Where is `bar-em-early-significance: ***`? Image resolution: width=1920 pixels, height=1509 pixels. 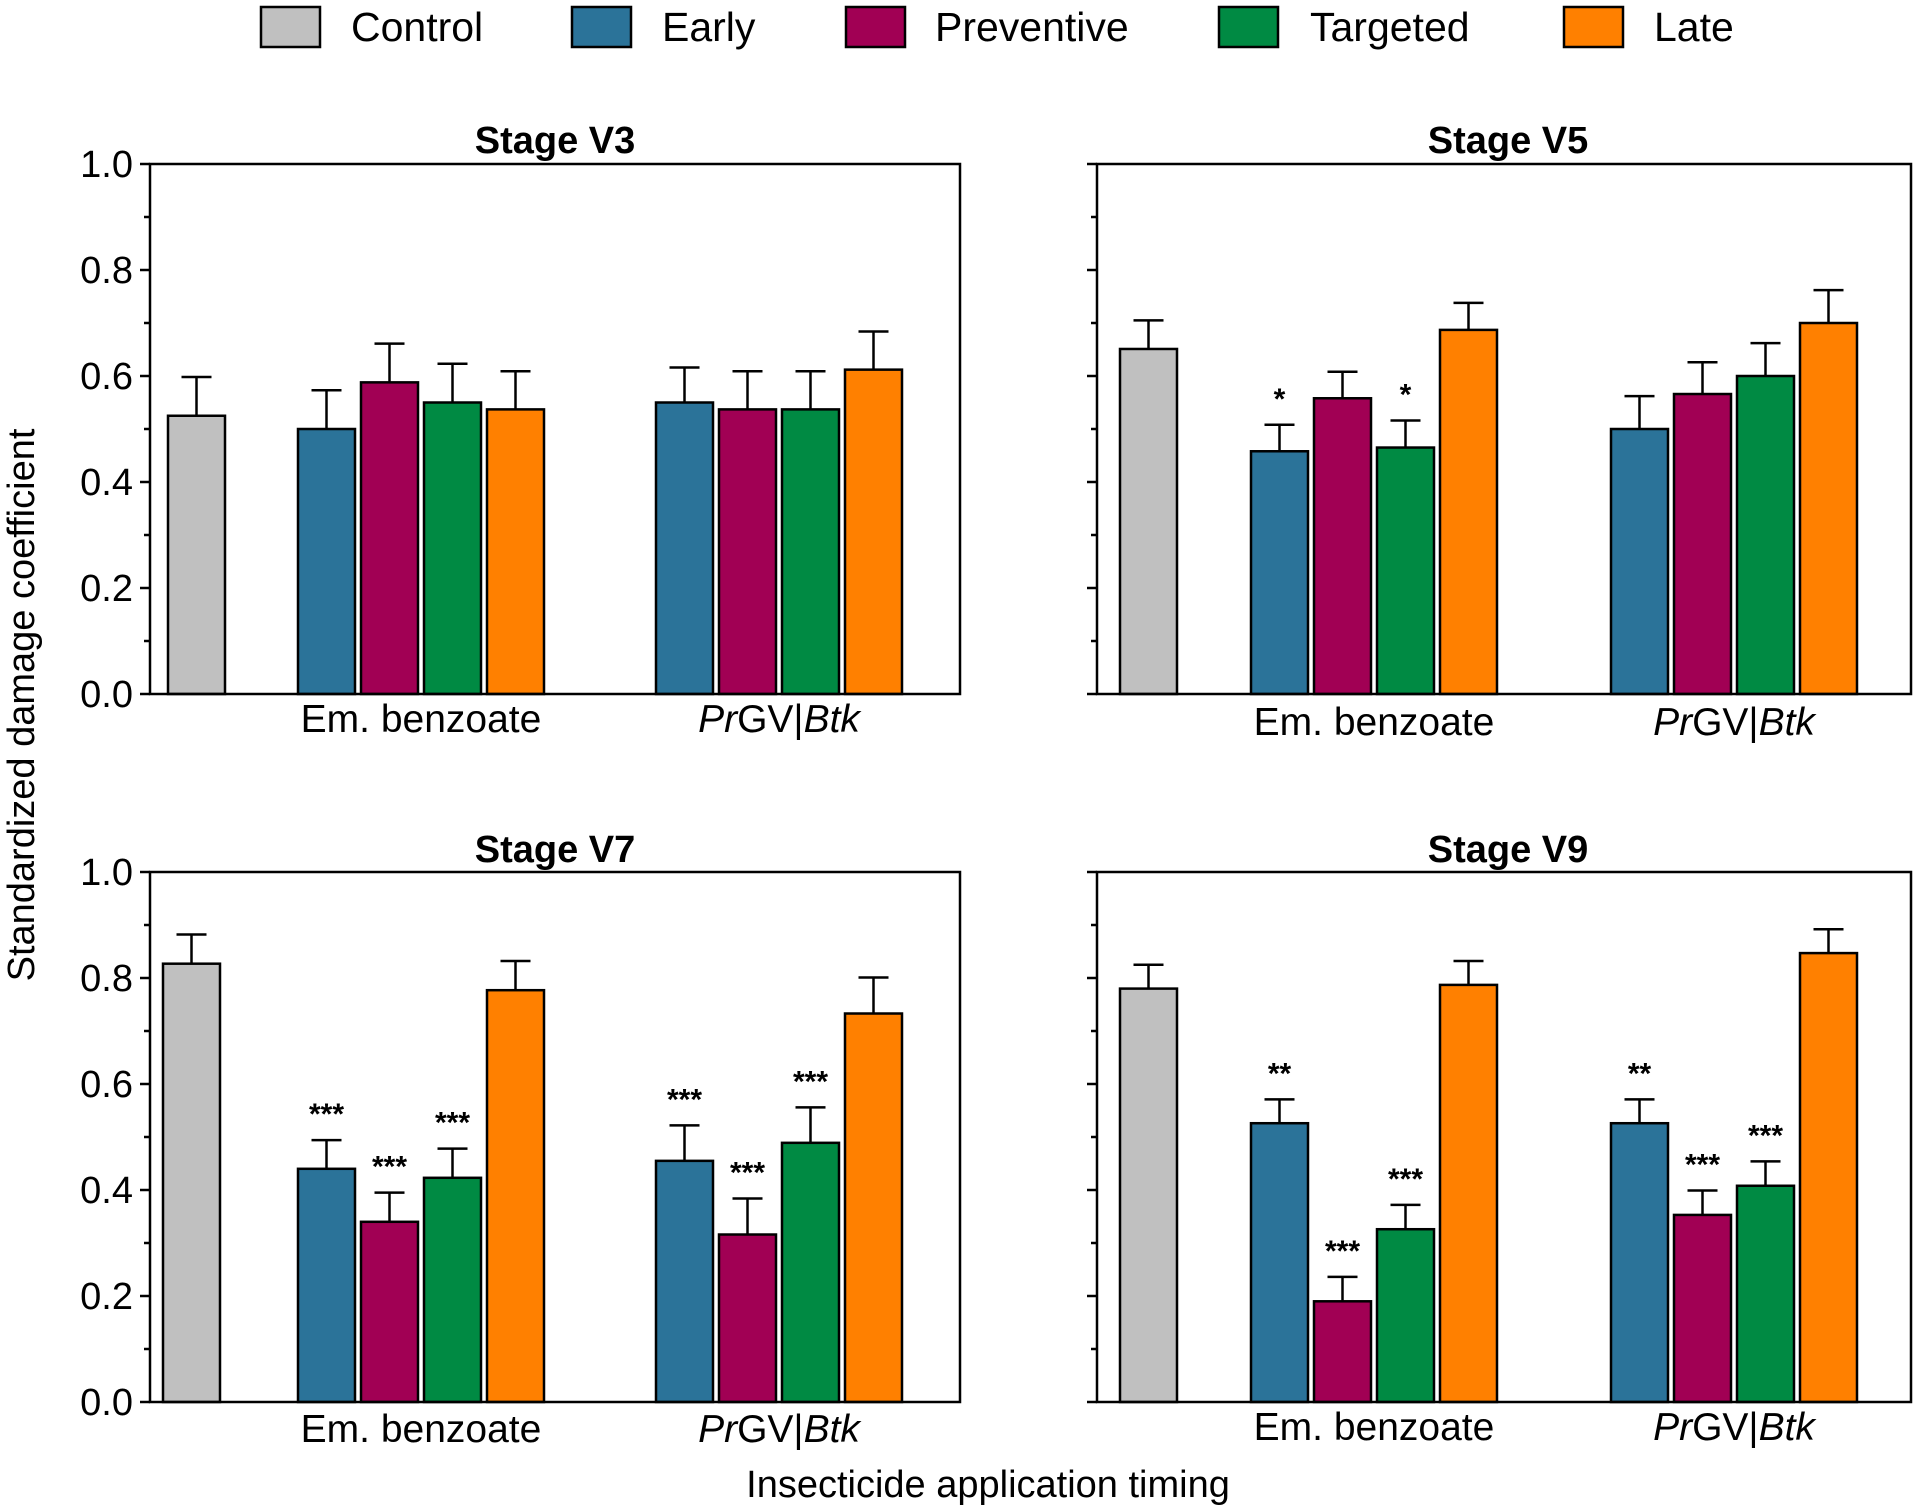 bar-em-early-significance: *** is located at coordinates (326, 1114).